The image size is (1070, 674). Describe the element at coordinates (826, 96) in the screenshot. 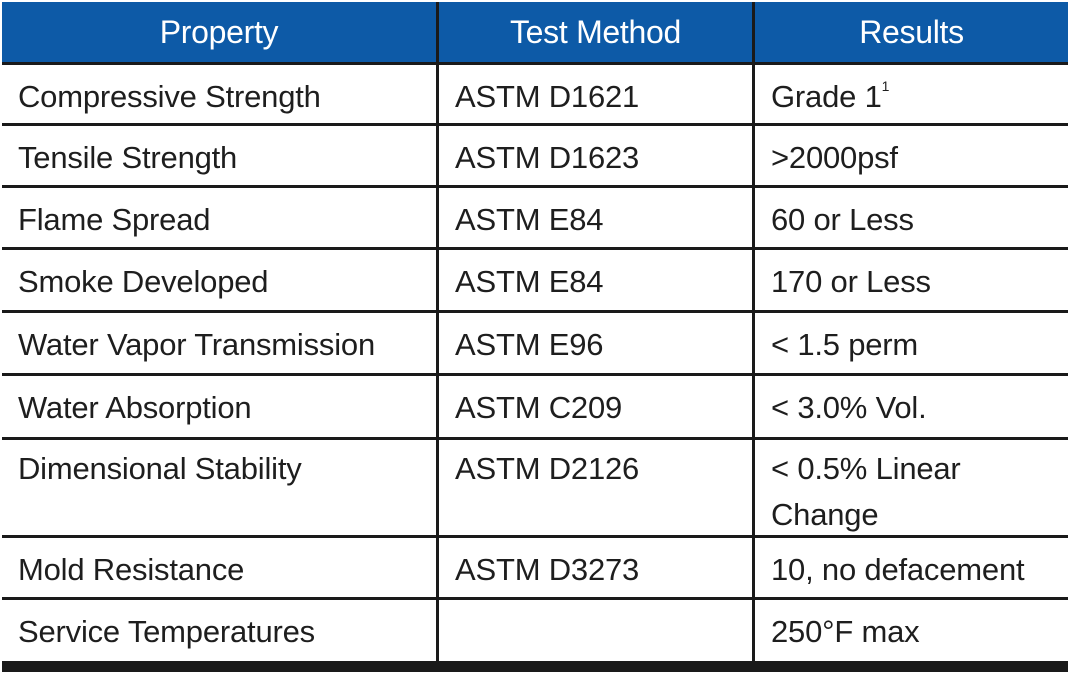

I see `row-1-result-text: Grade 1` at that location.